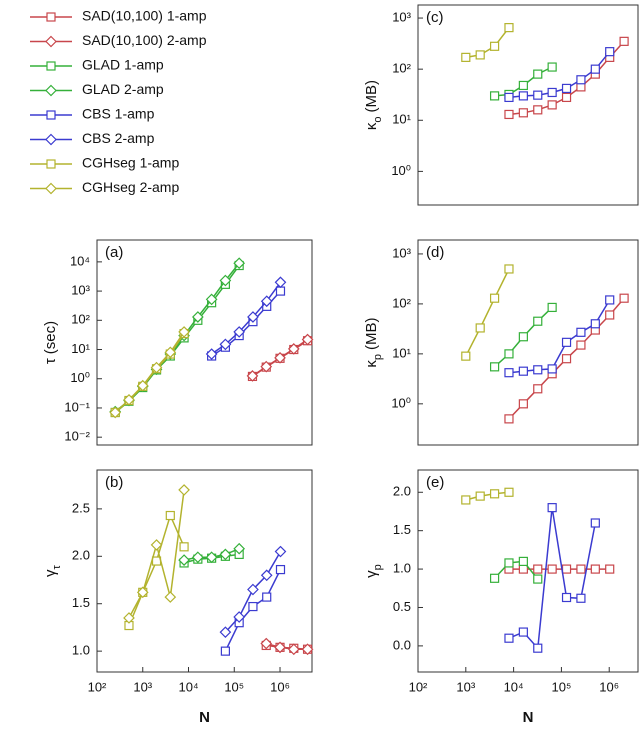 This screenshot has height=733, width=640. What do you see at coordinates (435, 482) in the screenshot?
I see `panel-label: (e)` at bounding box center [435, 482].